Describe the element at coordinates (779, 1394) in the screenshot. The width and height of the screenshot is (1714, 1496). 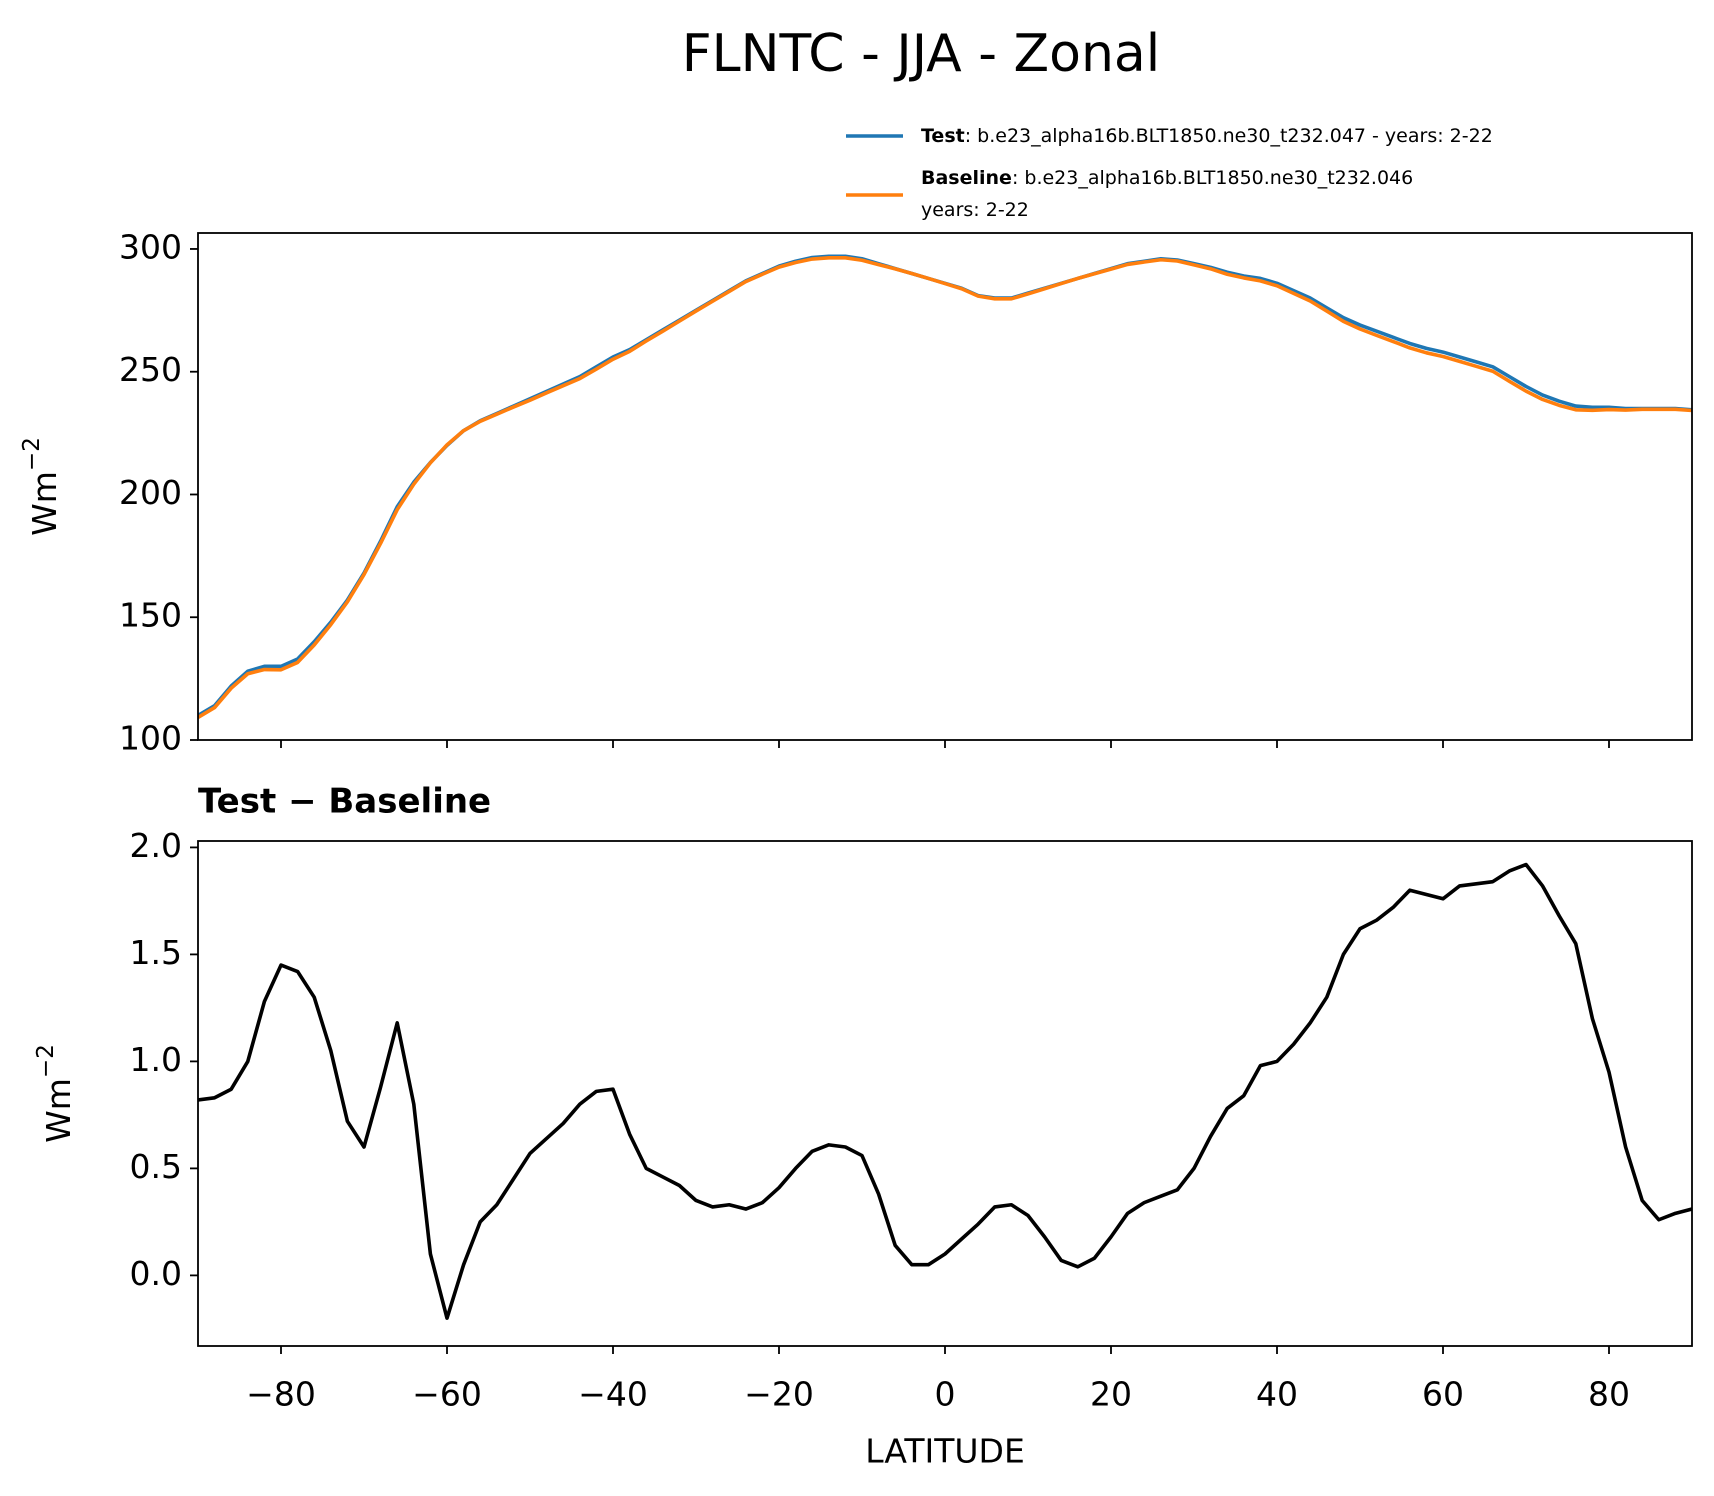
I see `x-tick-label: −20` at that location.